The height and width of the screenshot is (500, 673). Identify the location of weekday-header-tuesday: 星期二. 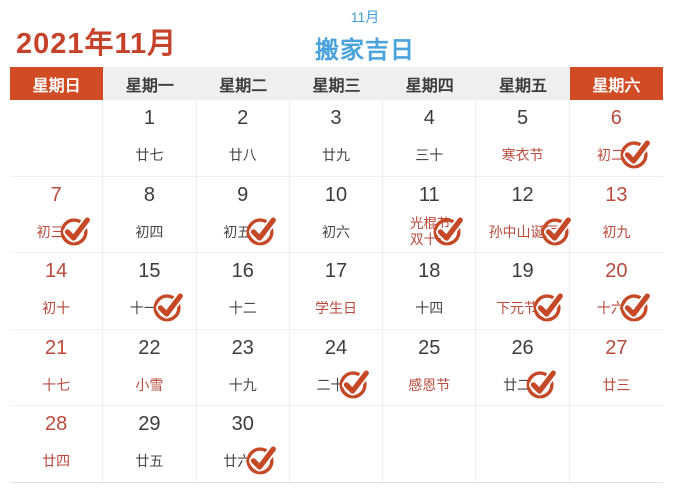
(243, 86).